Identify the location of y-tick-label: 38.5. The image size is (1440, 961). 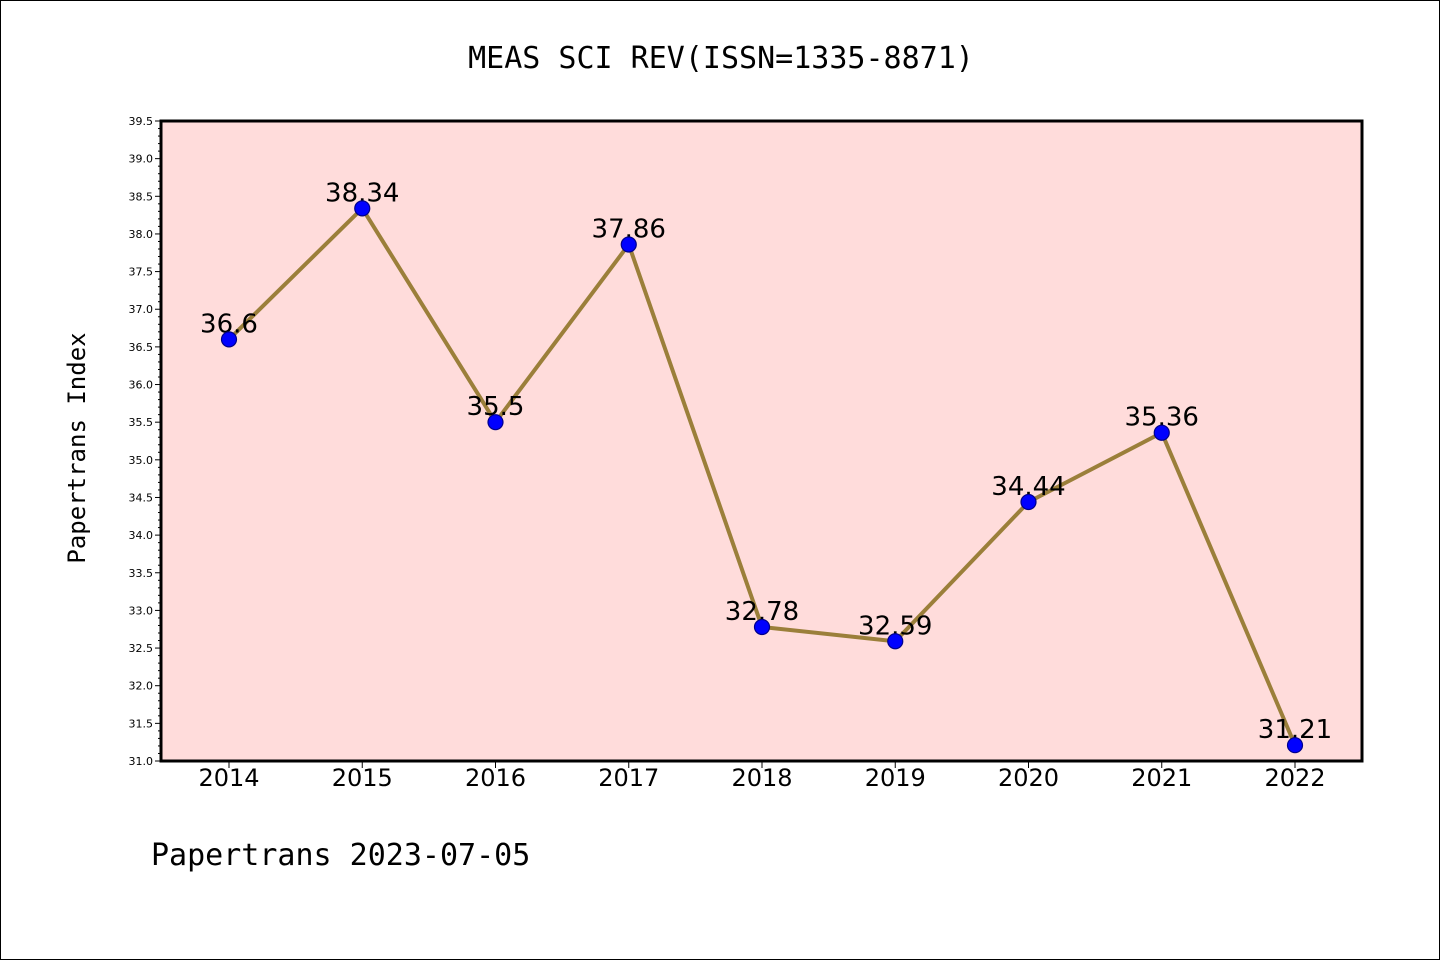
(141, 196).